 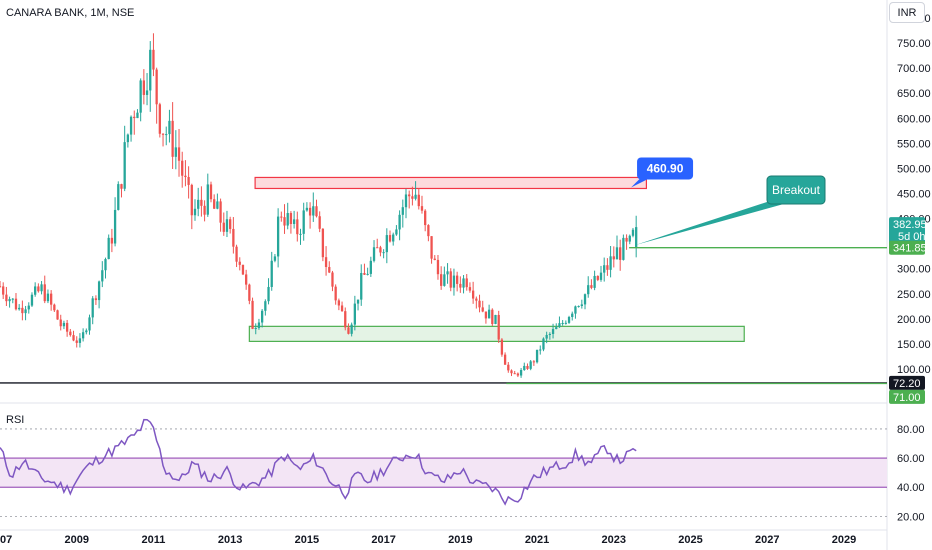 I want to click on breakout-callout-pointer, so click(x=712, y=223).